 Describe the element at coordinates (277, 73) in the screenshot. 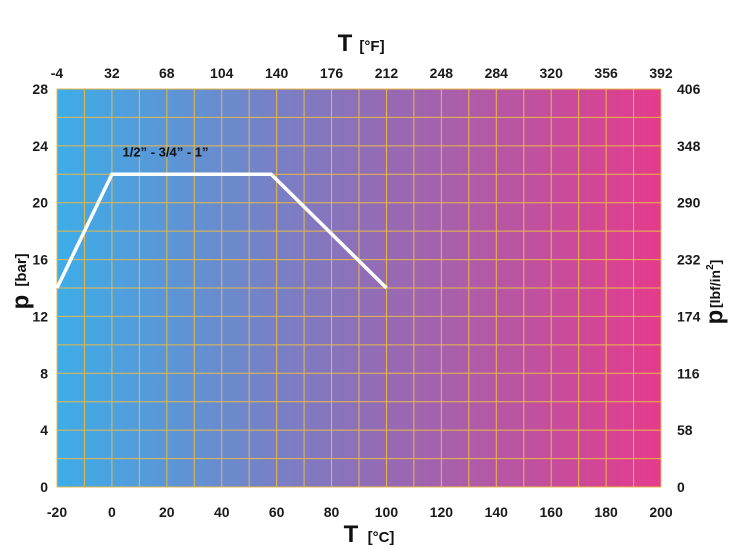

I see `top-tick-label: 140` at that location.